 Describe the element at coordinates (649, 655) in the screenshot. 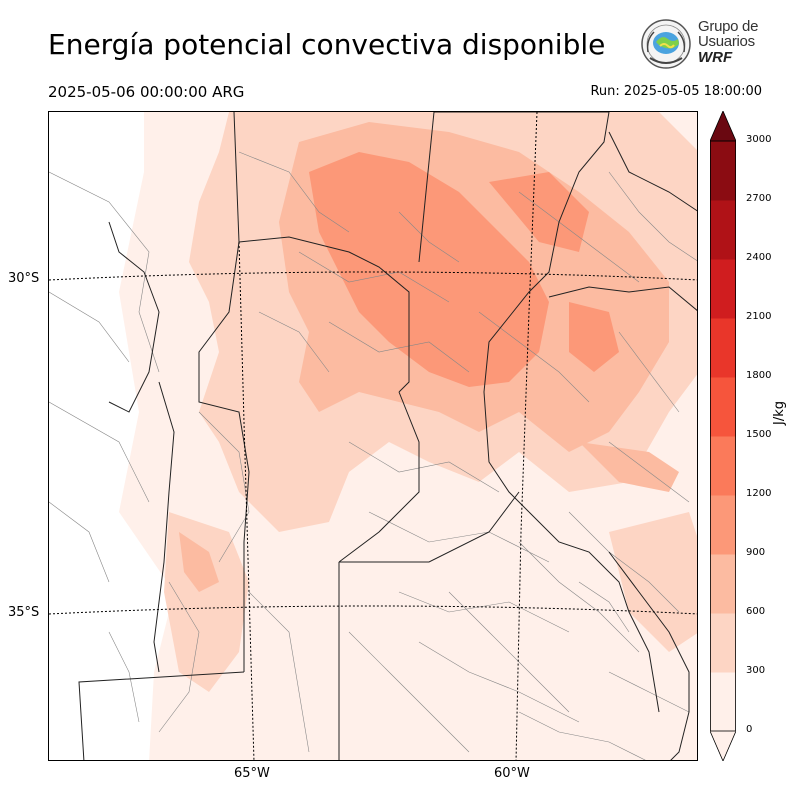

I see `coastline` at that location.